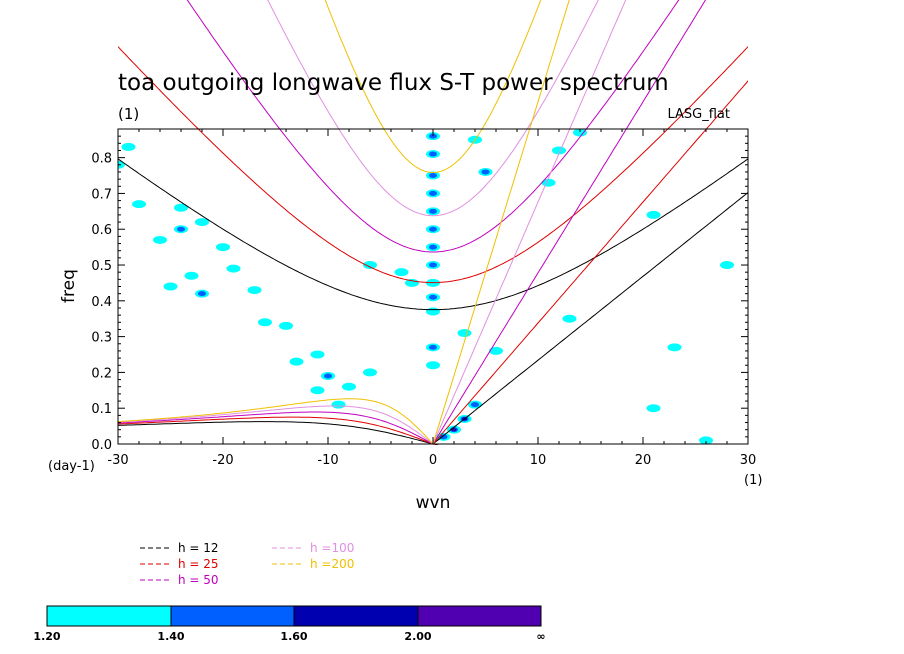 This screenshot has height=654, width=904. Describe the element at coordinates (198, 548) in the screenshot. I see `legend-label: h = 12` at that location.